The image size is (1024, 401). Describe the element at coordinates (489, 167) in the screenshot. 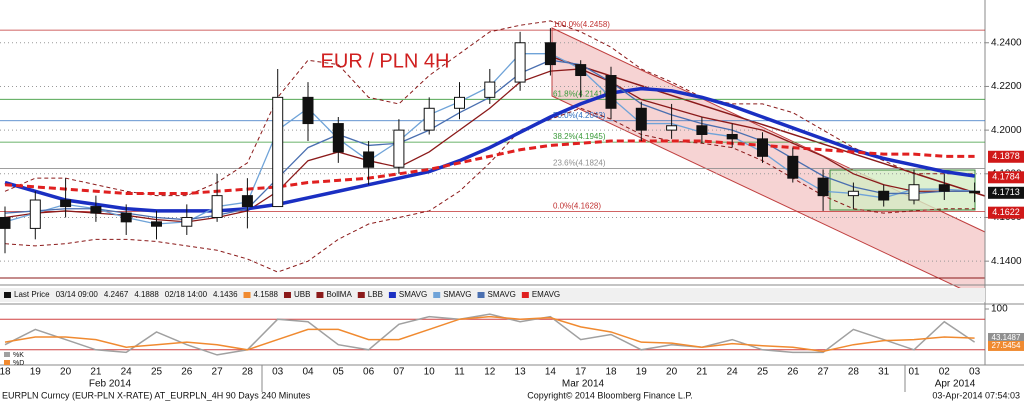

I see `indicator-line` at that location.